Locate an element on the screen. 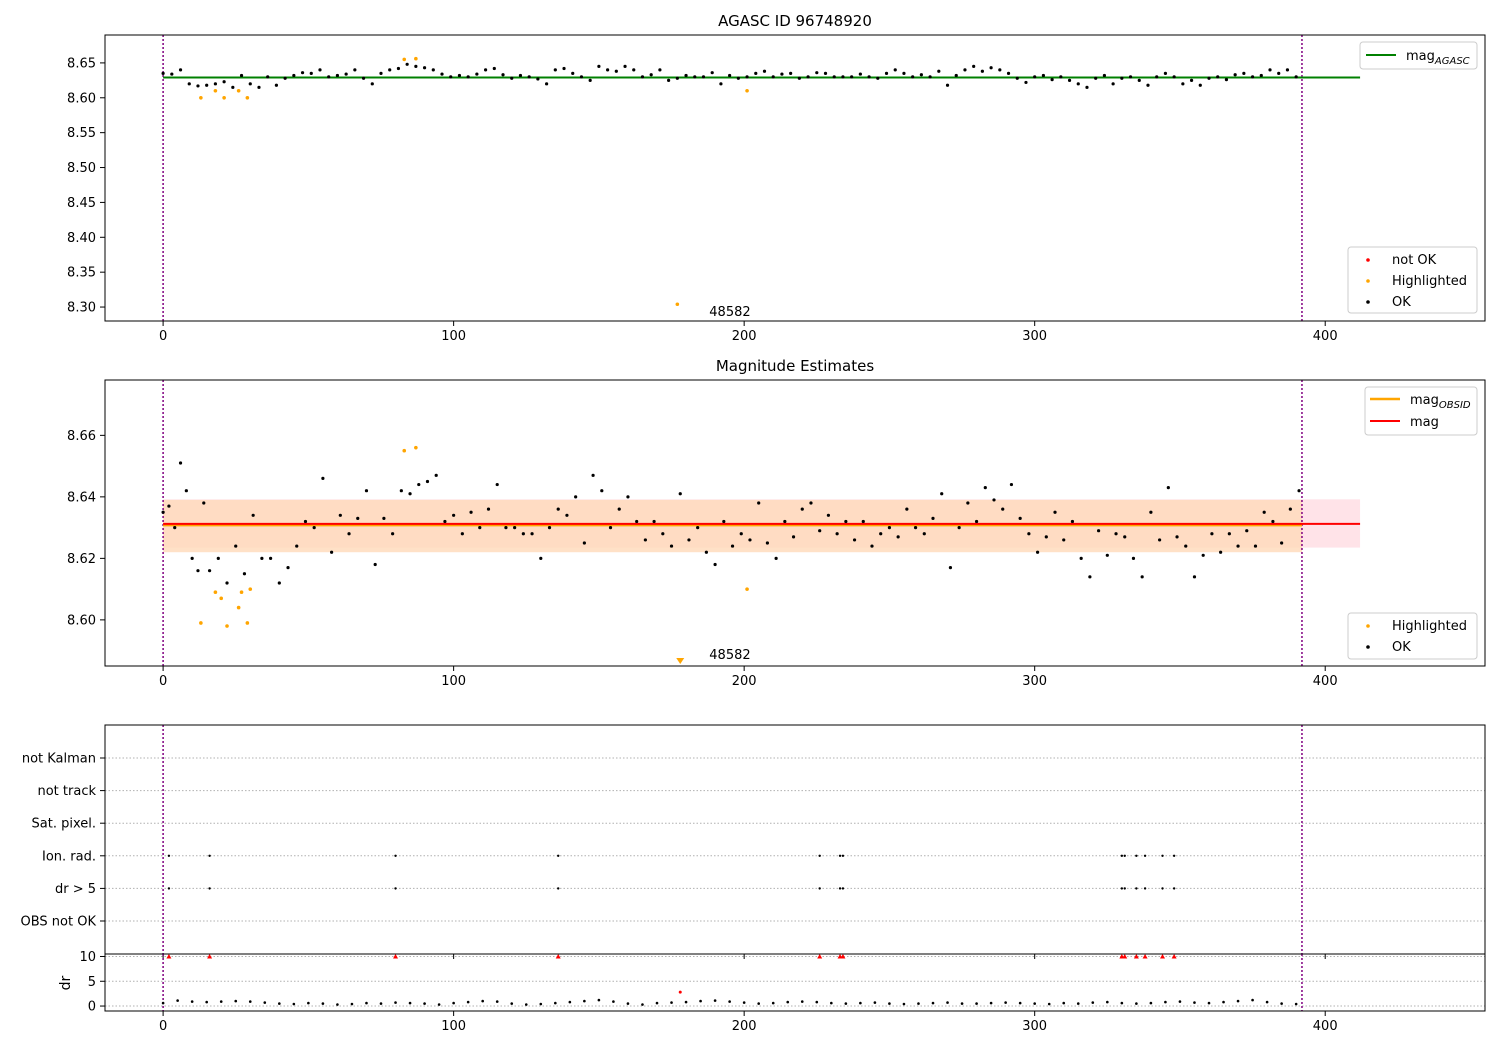  x-tick-label: 300 is located at coordinates (1034, 336).